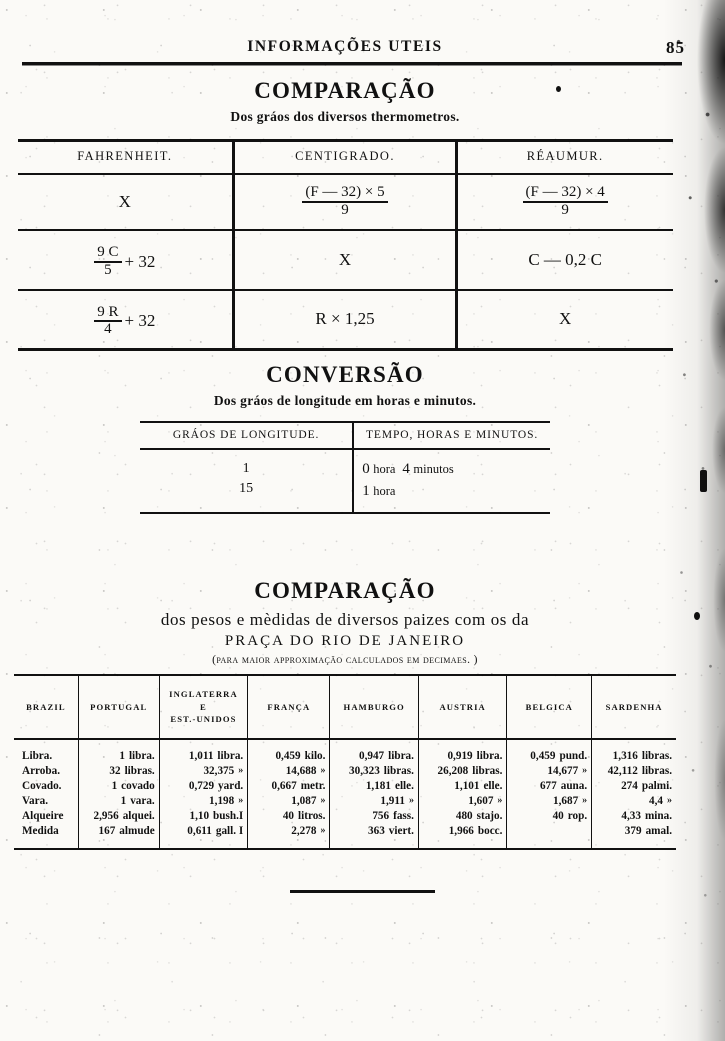 Image resolution: width=725 pixels, height=1041 pixels. I want to click on cell-inglaterra: 1,10 bush.I, so click(203, 816).